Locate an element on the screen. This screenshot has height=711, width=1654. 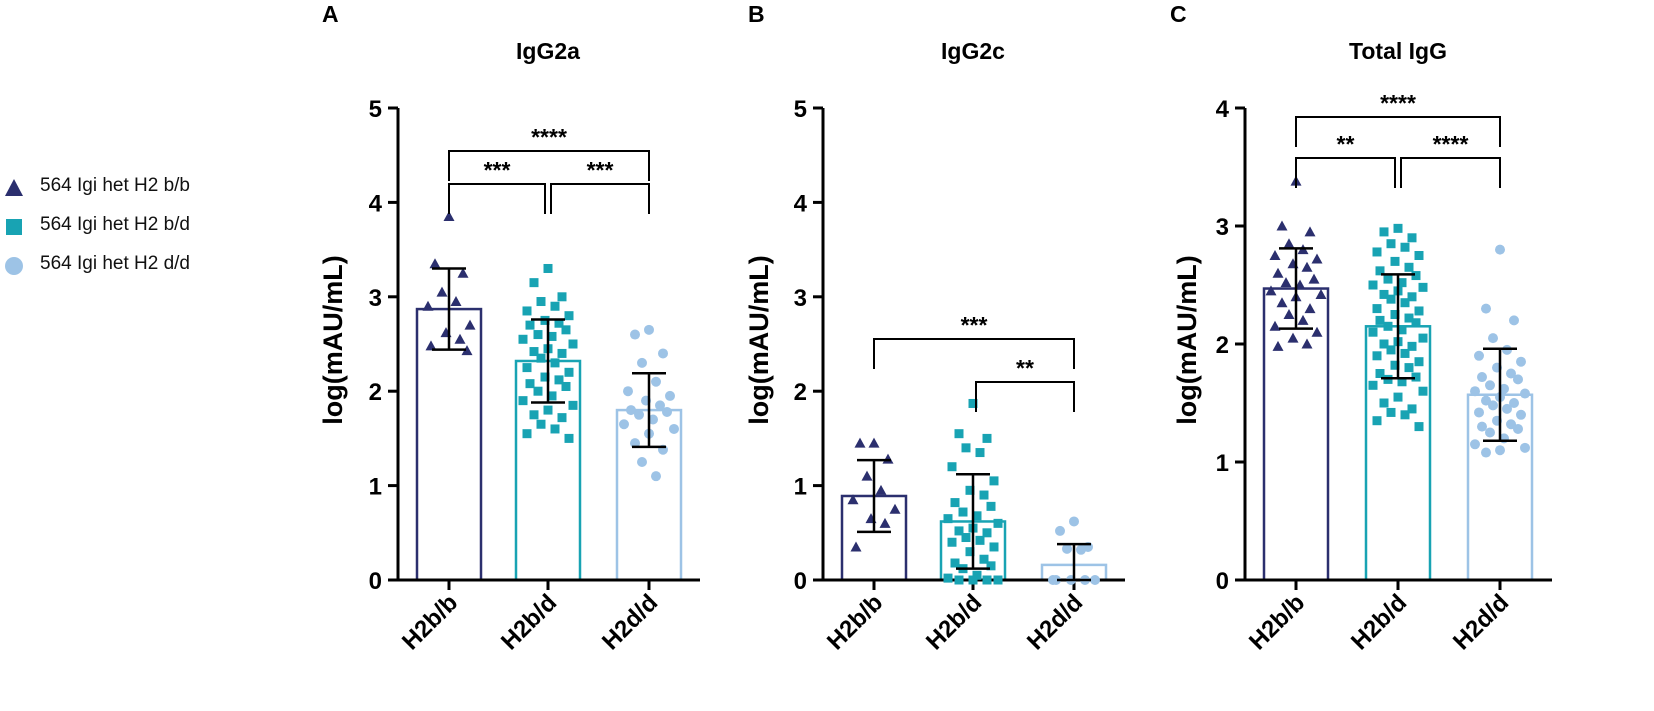
significance-label: **** is located at coordinates (1398, 103).